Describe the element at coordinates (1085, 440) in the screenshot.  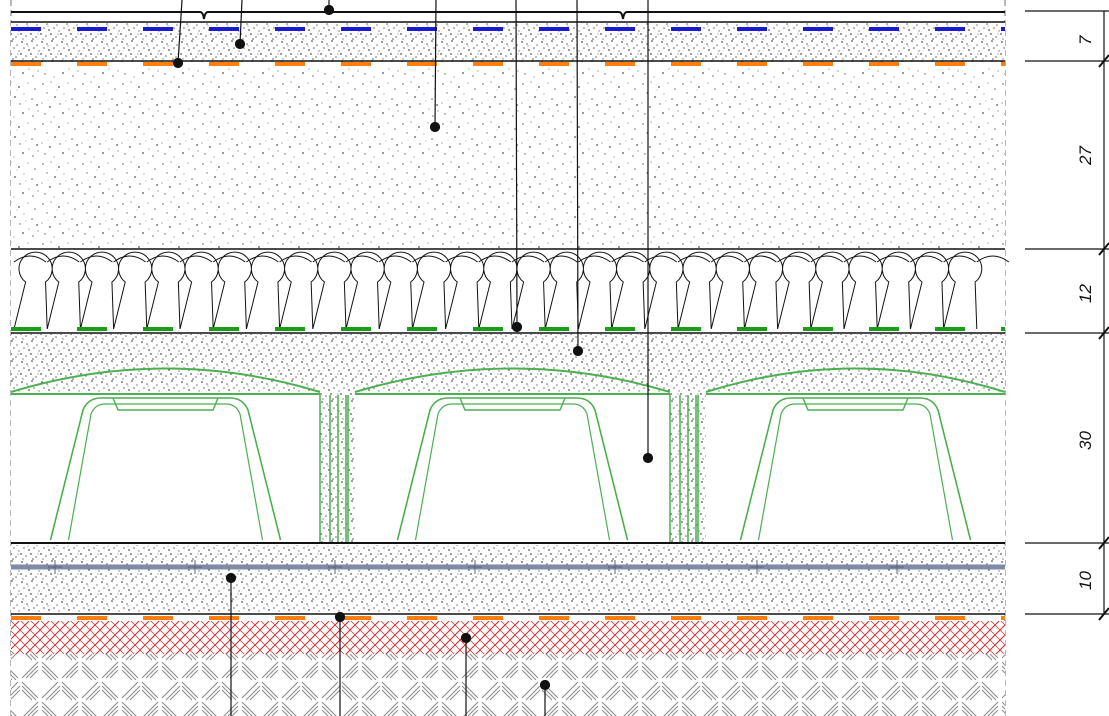
I see `dimension-label-slab: 30` at that location.